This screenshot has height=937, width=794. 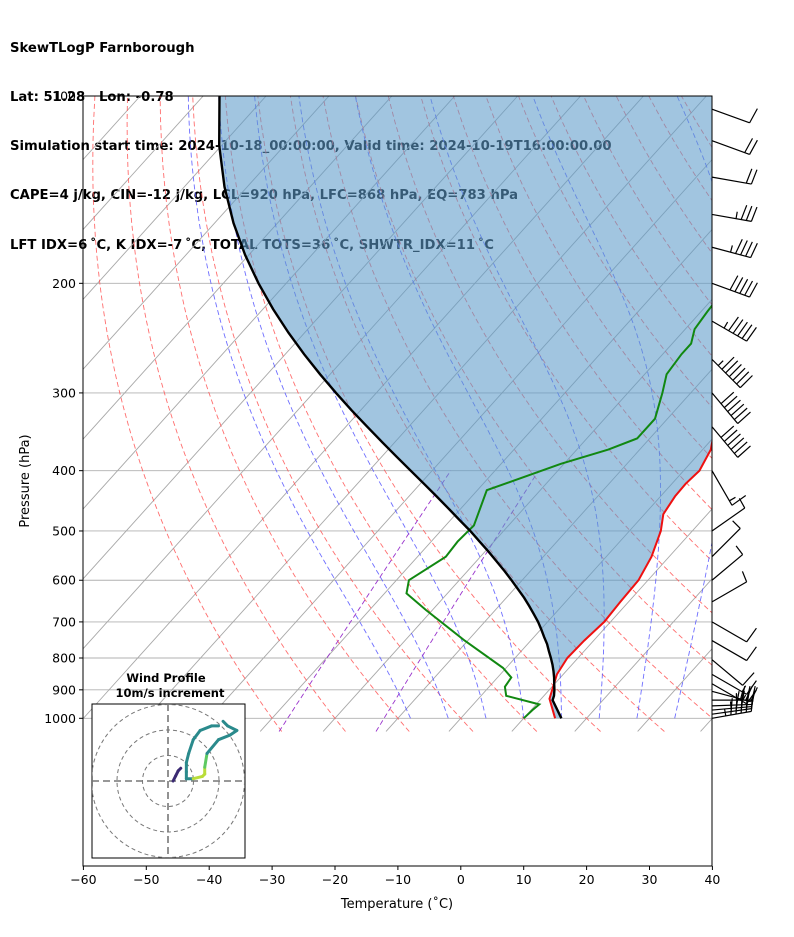 What do you see at coordinates (83, 879) in the screenshot?
I see `x-tick-label: −60` at bounding box center [83, 879].